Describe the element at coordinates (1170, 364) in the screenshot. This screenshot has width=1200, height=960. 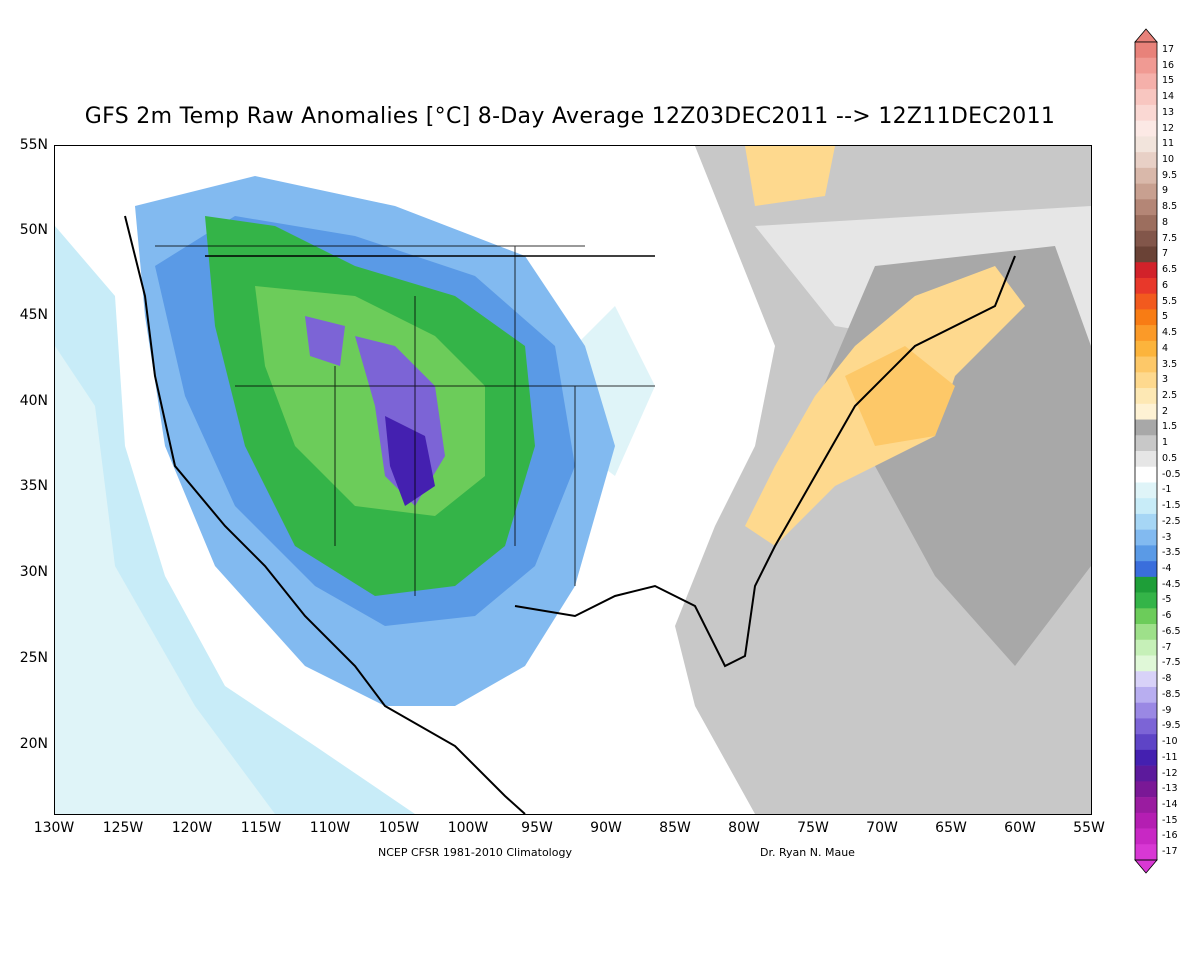
I see `colorbar-label: 3.5` at that location.